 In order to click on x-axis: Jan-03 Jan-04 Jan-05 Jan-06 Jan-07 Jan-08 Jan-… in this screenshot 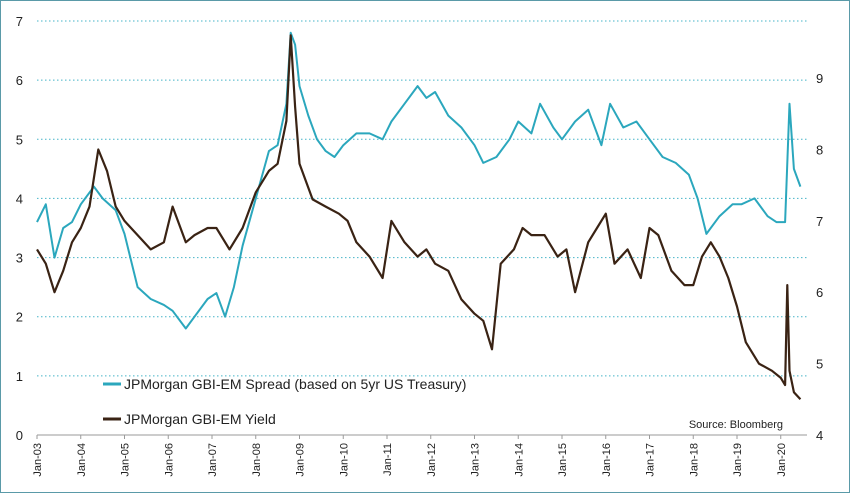, I will do `click(419, 455)`.